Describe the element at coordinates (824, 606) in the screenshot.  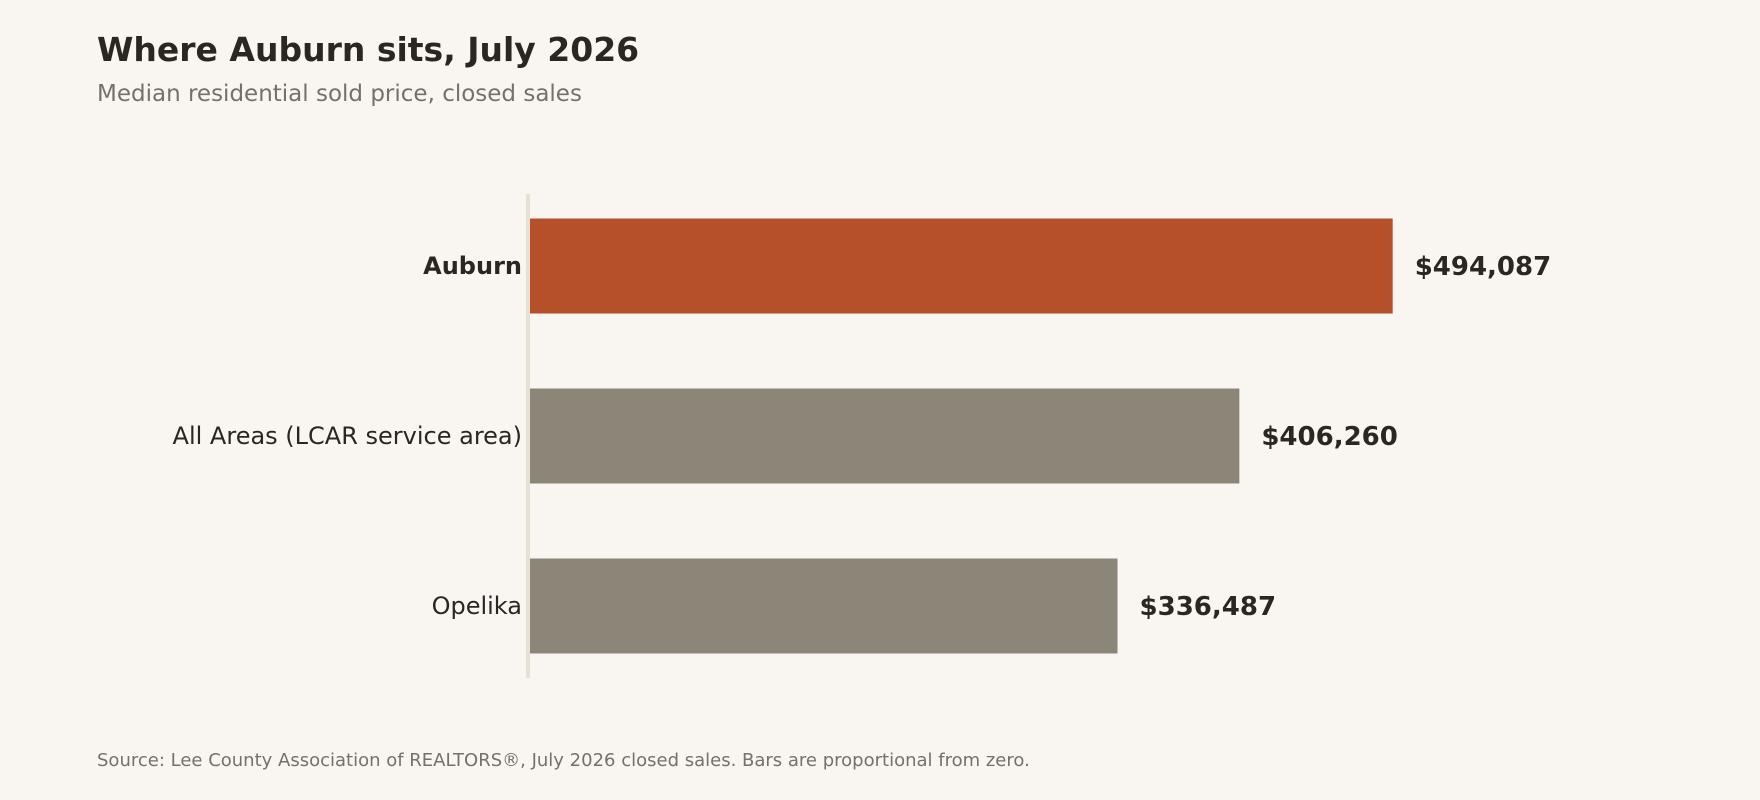
I see `bar-opelika` at that location.